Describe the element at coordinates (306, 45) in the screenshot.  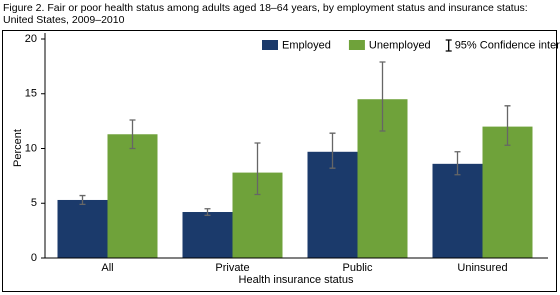
I see `legend-label: Employed` at that location.